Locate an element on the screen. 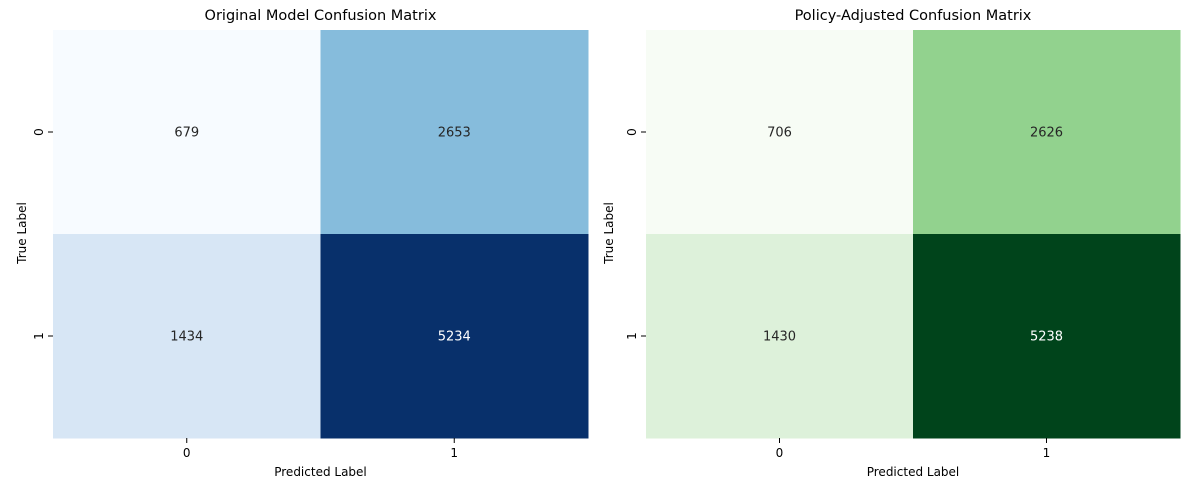 The image size is (1189, 490). cell-value-label: 2626 is located at coordinates (1046, 133).